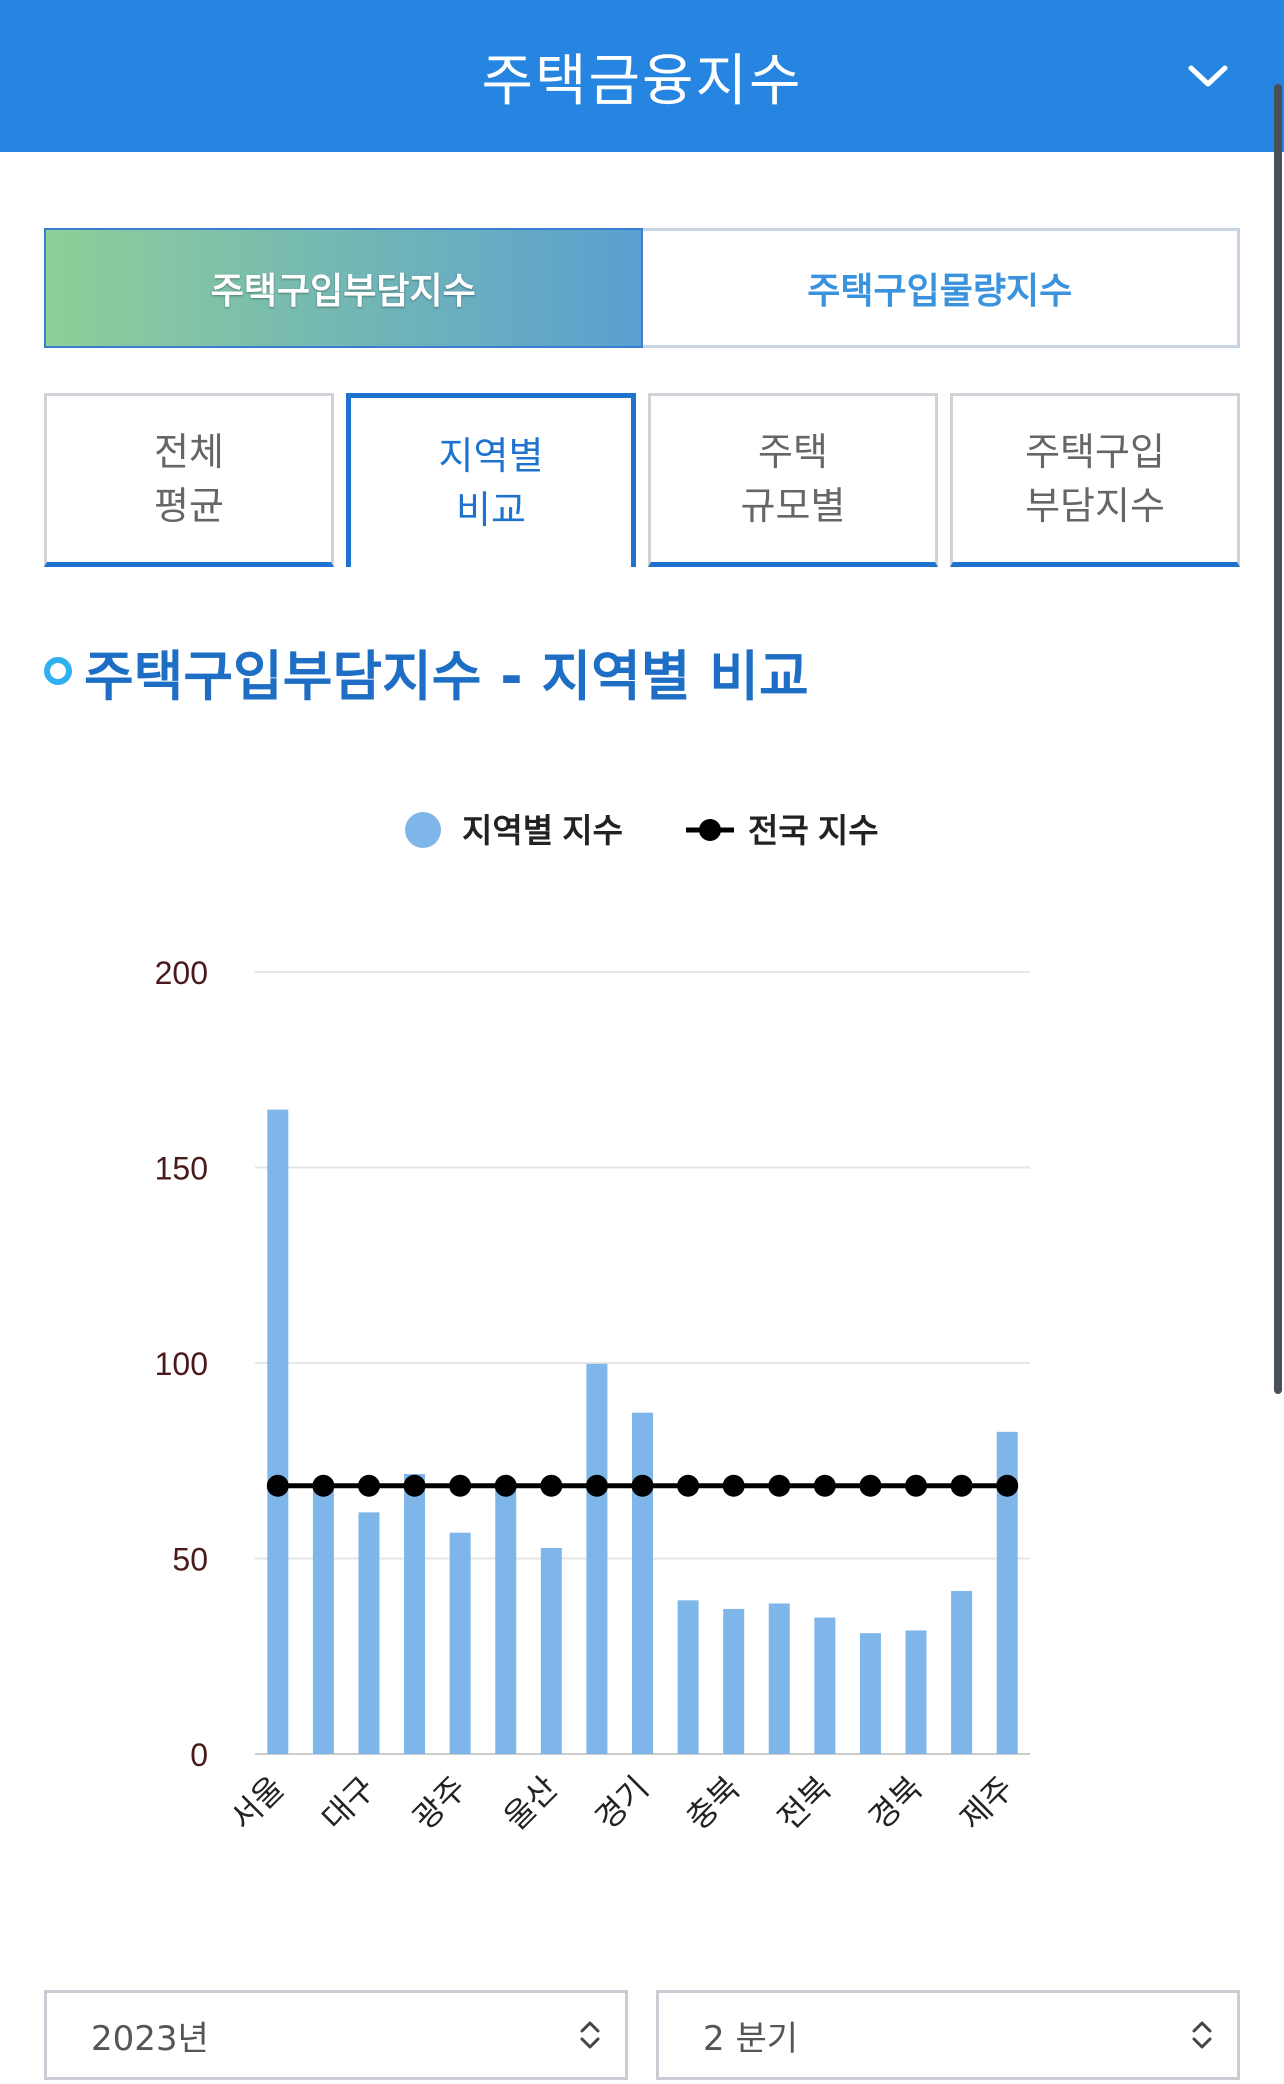 The width and height of the screenshot is (1284, 2084). What do you see at coordinates (621, 1802) in the screenshot?
I see `x-tick-label: 경기` at bounding box center [621, 1802].